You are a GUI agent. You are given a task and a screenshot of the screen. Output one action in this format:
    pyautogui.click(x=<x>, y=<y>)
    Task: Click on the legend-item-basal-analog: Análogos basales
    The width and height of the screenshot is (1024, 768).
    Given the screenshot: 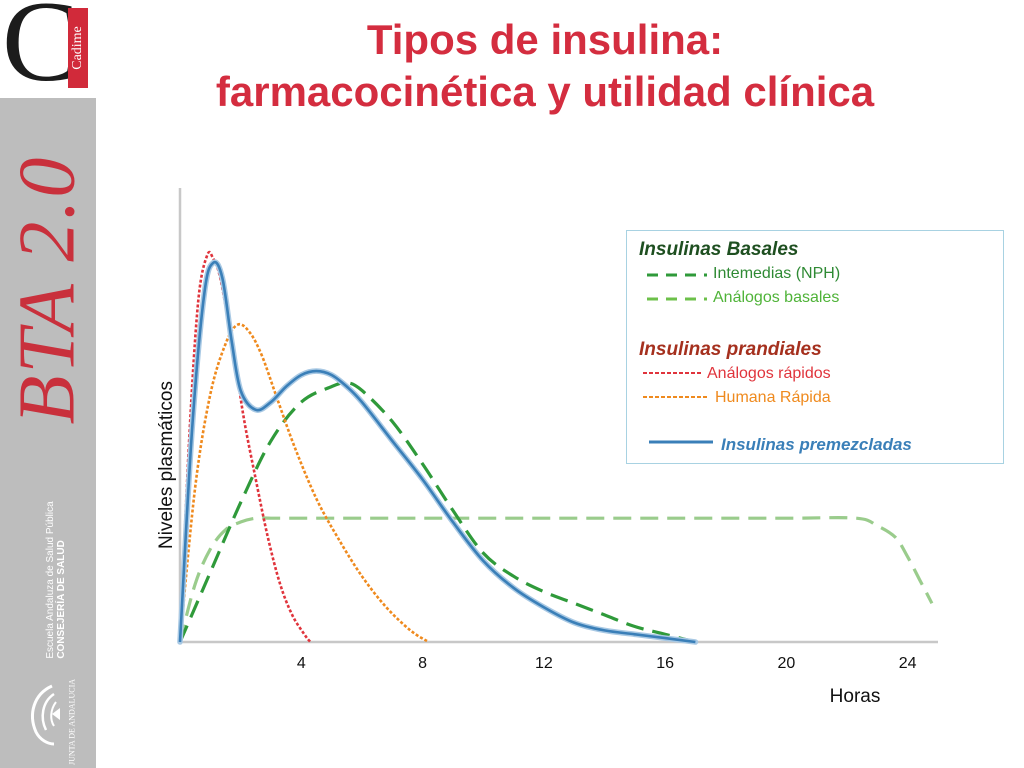 What is the action you would take?
    pyautogui.click(x=776, y=297)
    